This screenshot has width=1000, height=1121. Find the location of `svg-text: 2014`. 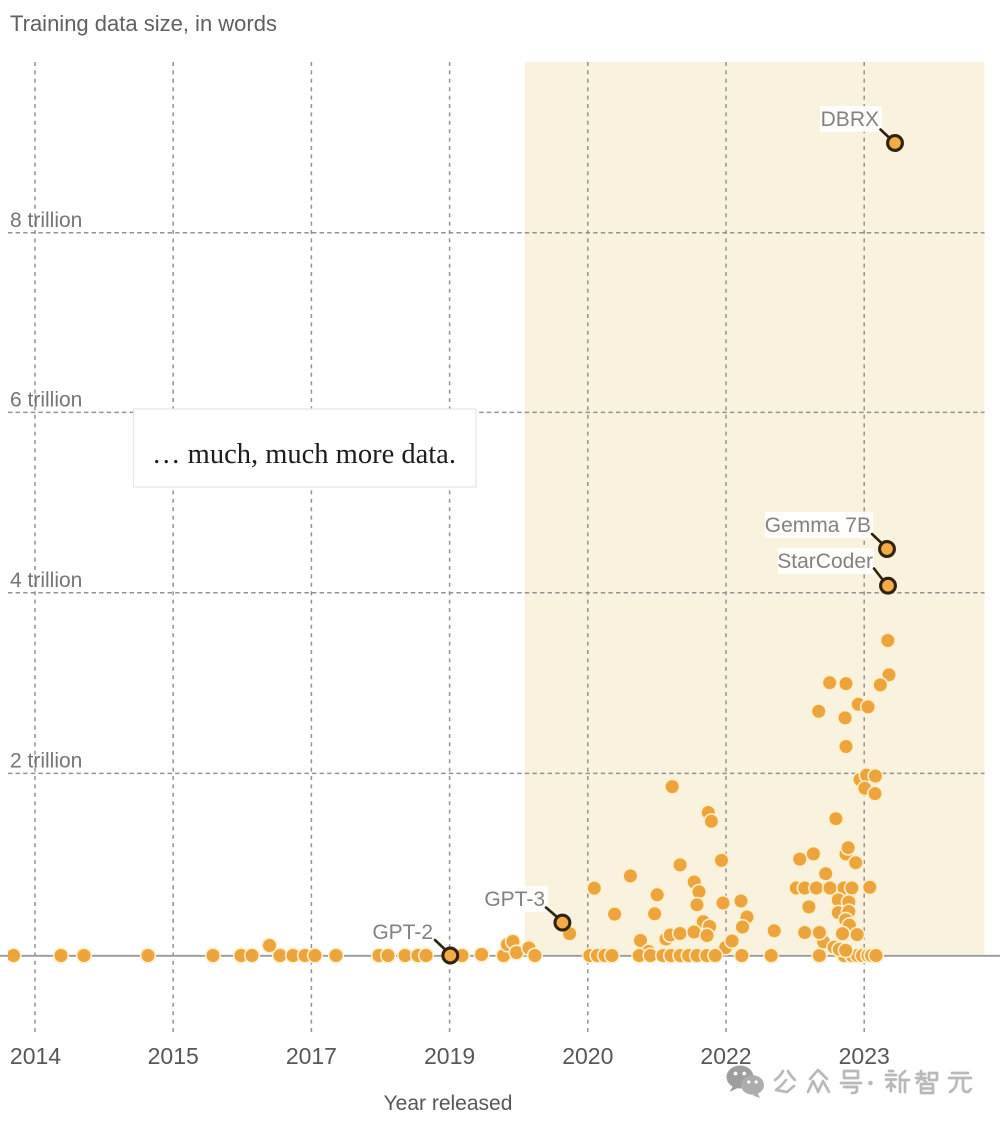

svg-text: 2014 is located at coordinates (35, 1056).